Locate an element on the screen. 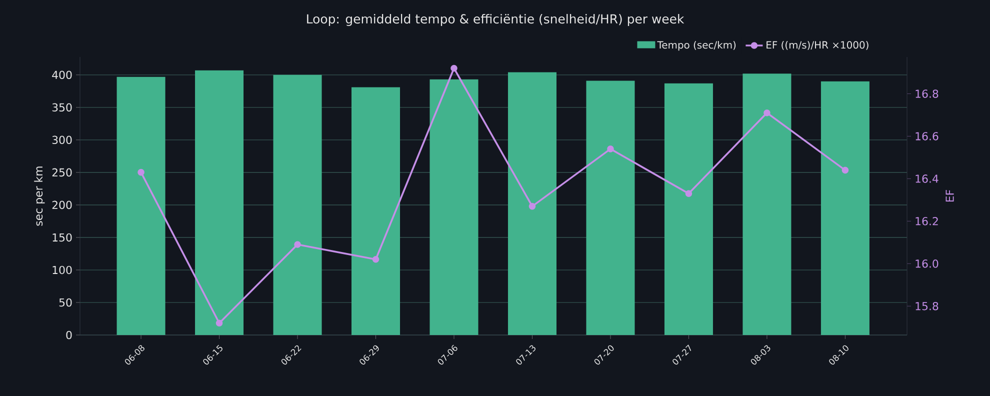 The width and height of the screenshot is (990, 396). y-tick-label: 100 is located at coordinates (62, 270).